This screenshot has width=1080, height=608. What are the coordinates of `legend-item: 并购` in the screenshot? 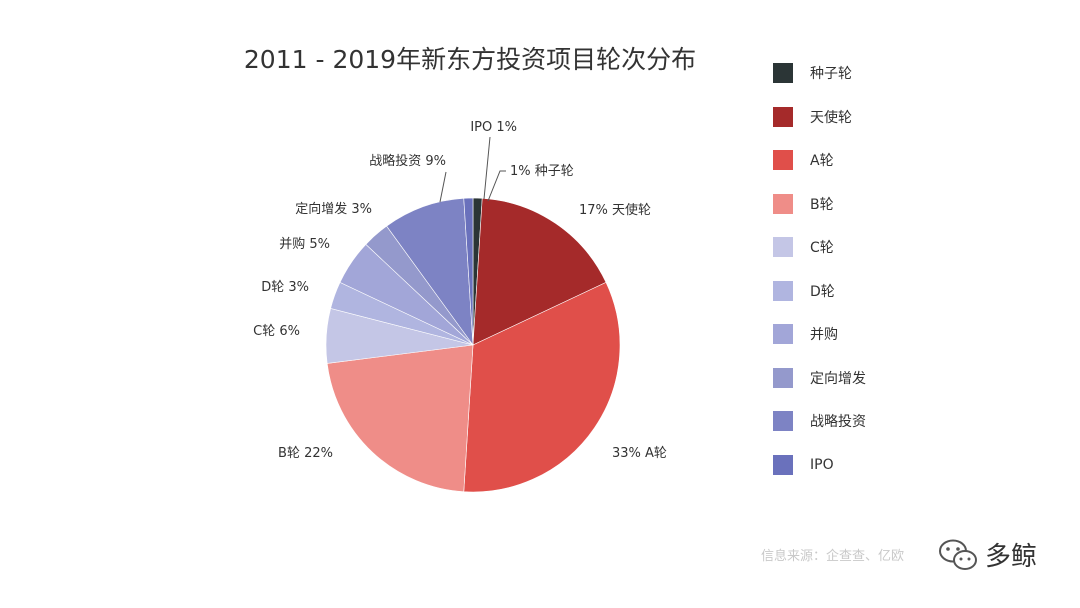 It's located at (819, 334).